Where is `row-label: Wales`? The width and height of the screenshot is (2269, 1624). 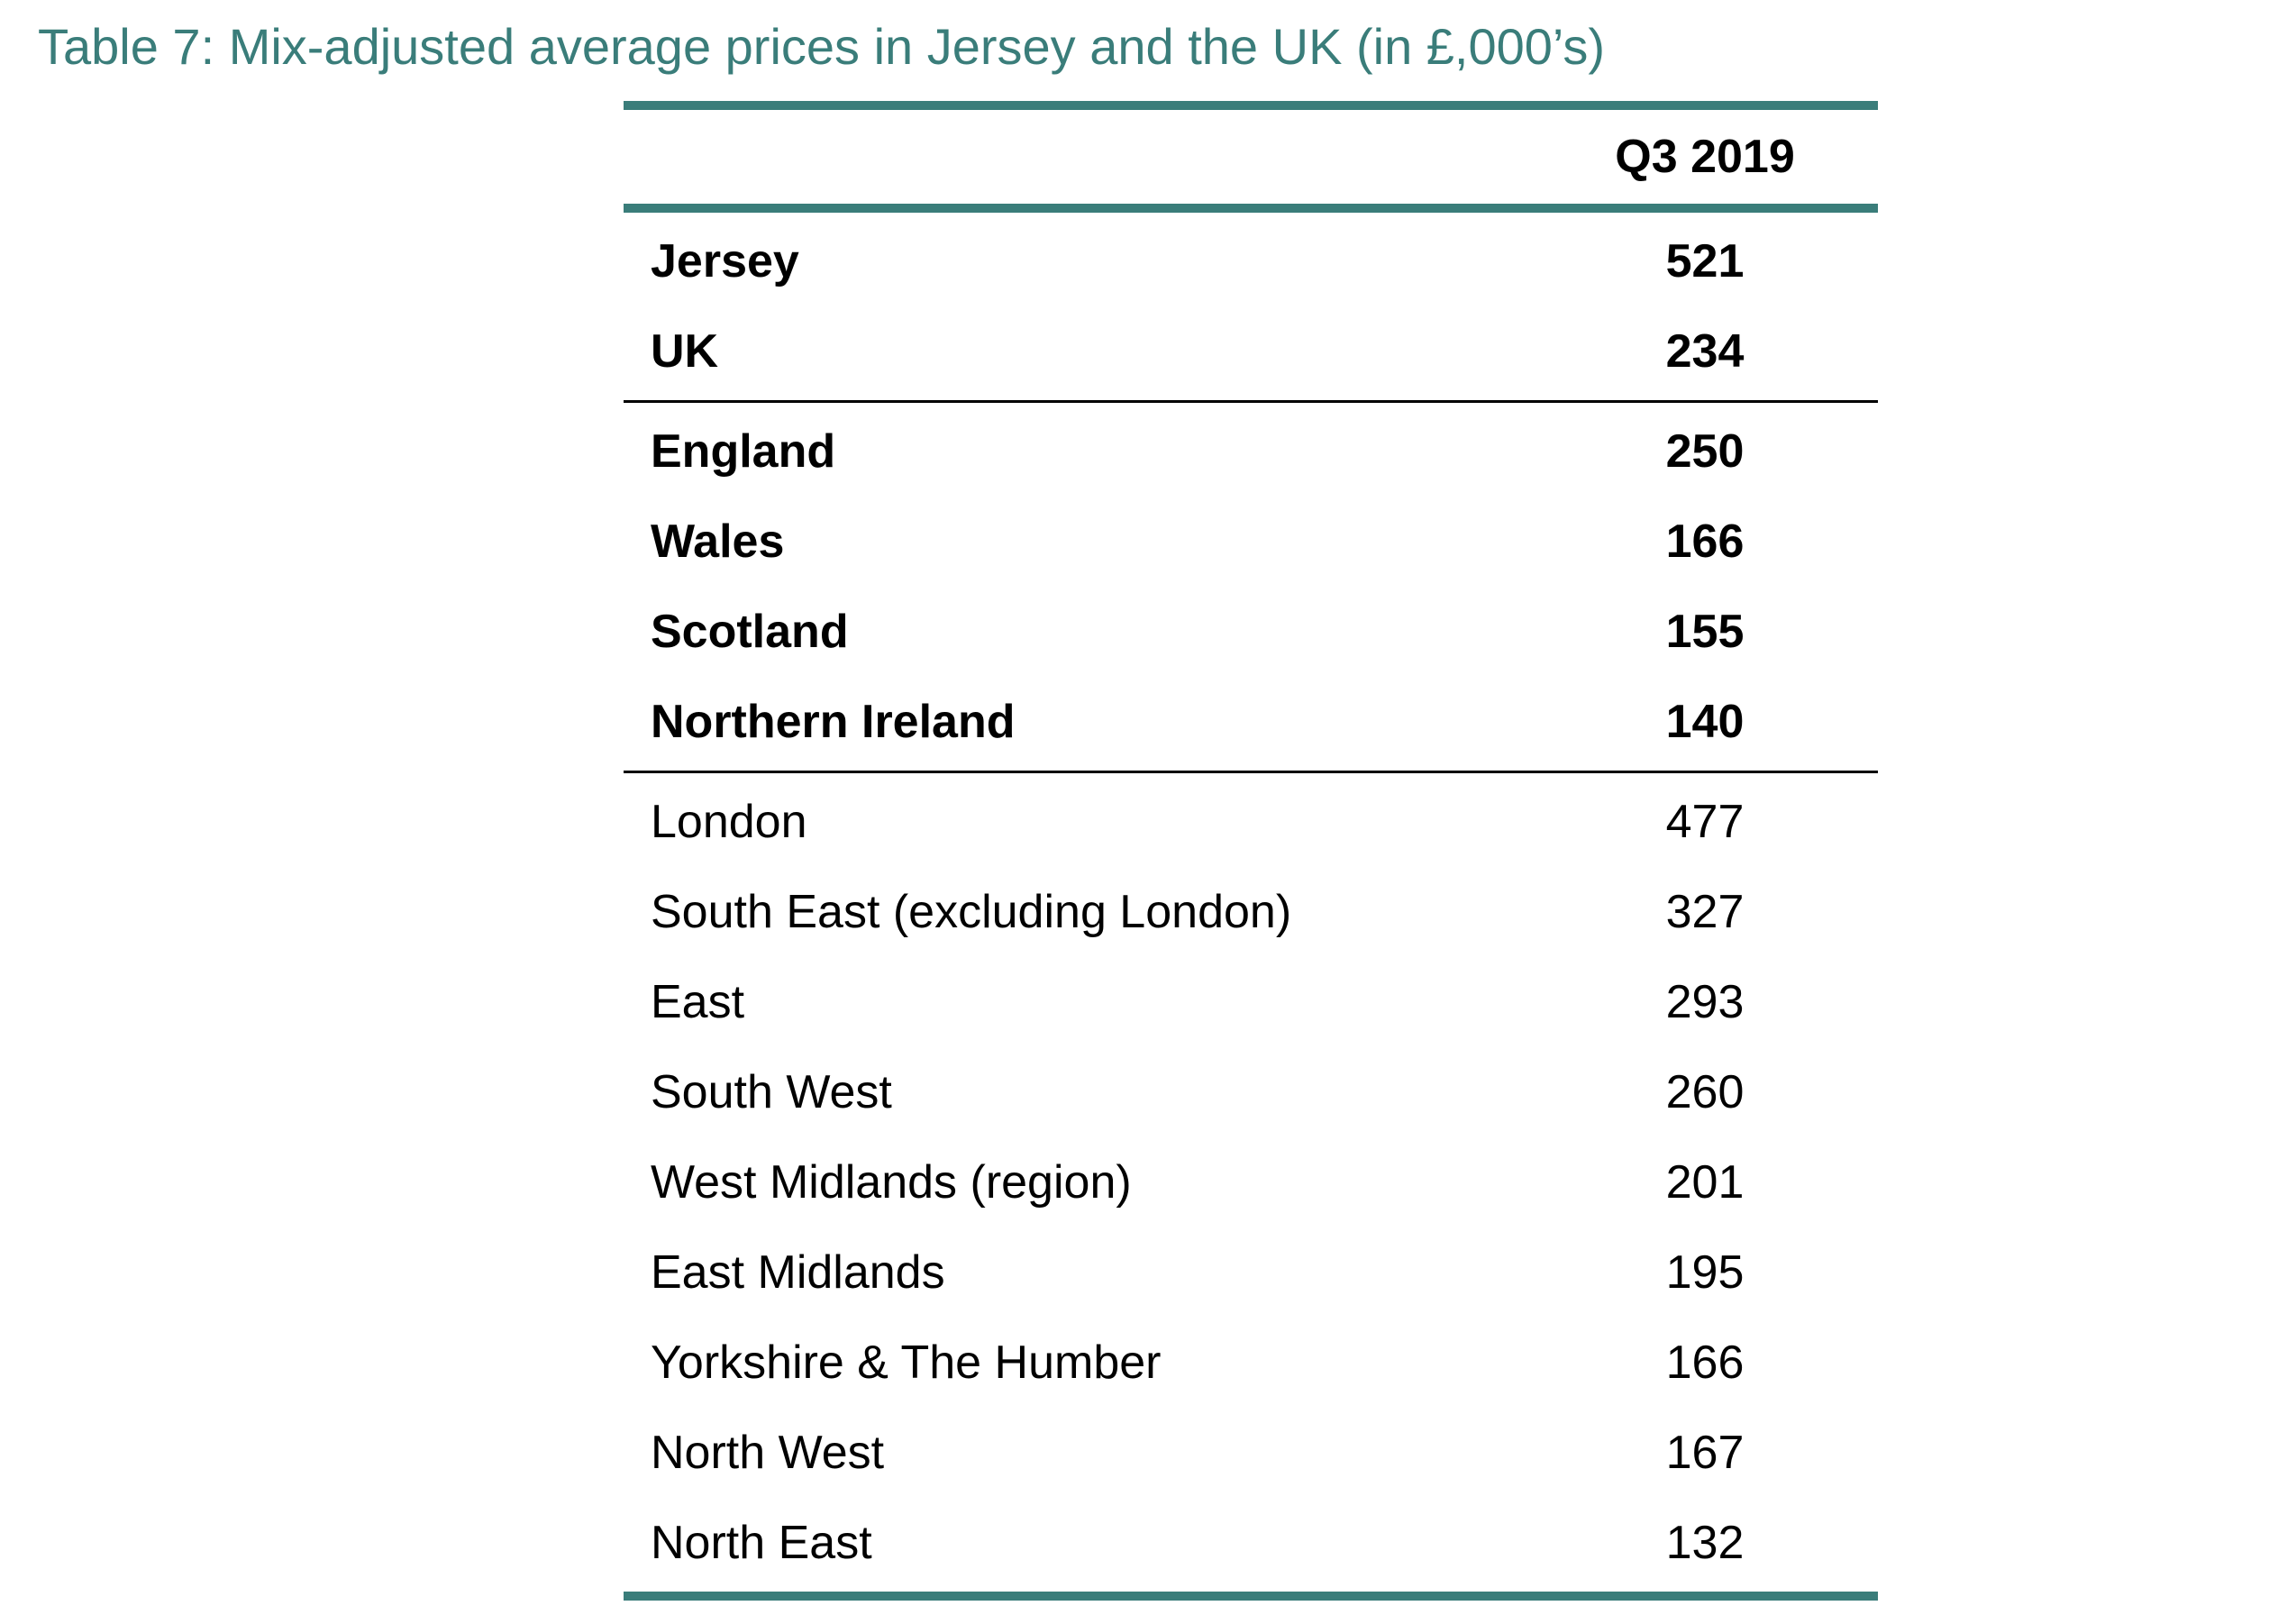 row-label: Wales is located at coordinates (718, 541).